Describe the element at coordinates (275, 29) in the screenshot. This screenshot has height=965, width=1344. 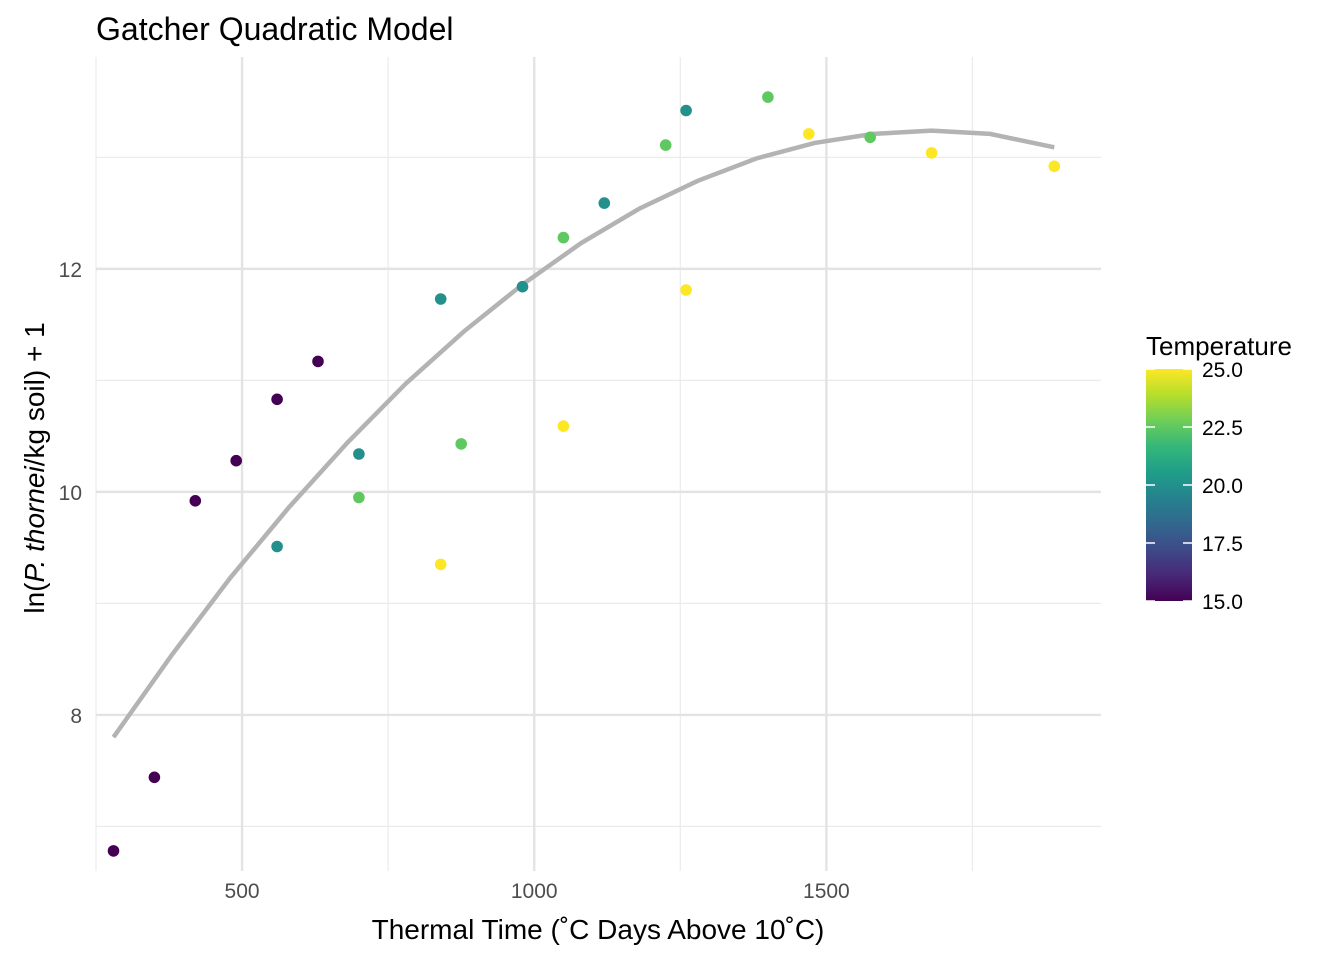
I see `chart-title: Gatcher Quadratic Model` at that location.